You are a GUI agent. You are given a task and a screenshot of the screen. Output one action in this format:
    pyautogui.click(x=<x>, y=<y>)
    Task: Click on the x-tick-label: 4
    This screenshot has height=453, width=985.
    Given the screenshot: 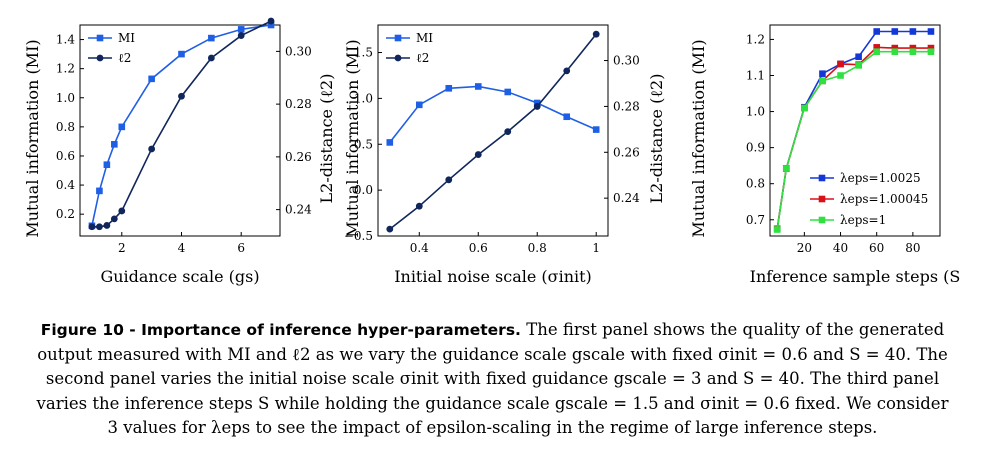 What is the action you would take?
    pyautogui.click(x=182, y=248)
    